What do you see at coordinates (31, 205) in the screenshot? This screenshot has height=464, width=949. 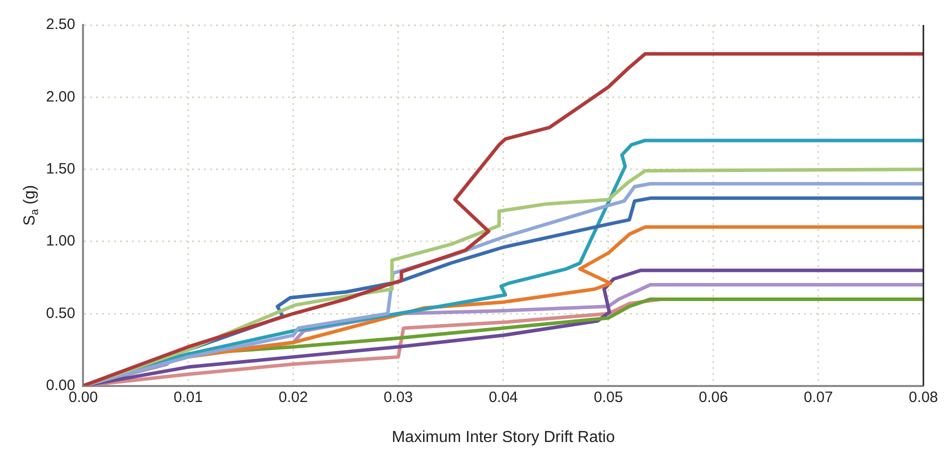 I see `y-axis-title: Sa (g)` at bounding box center [31, 205].